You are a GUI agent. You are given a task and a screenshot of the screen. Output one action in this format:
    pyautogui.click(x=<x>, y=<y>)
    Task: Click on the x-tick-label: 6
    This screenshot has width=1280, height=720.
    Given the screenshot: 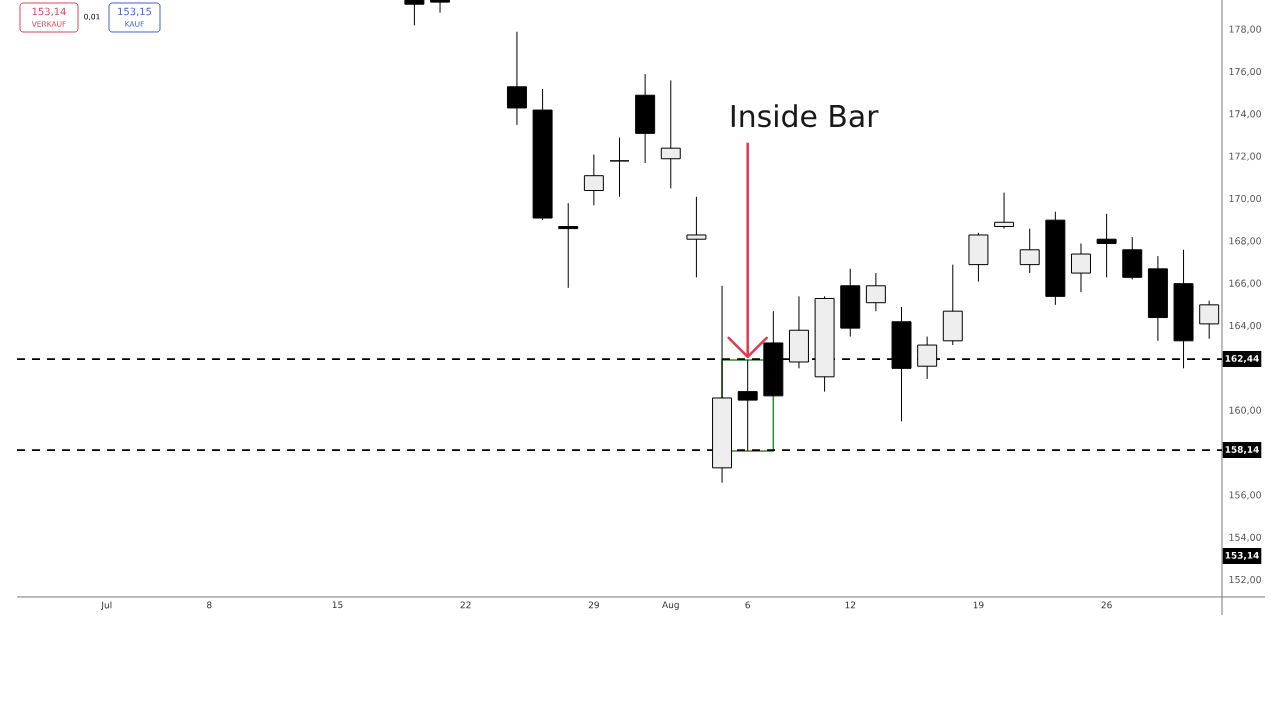 What is the action you would take?
    pyautogui.click(x=747, y=605)
    